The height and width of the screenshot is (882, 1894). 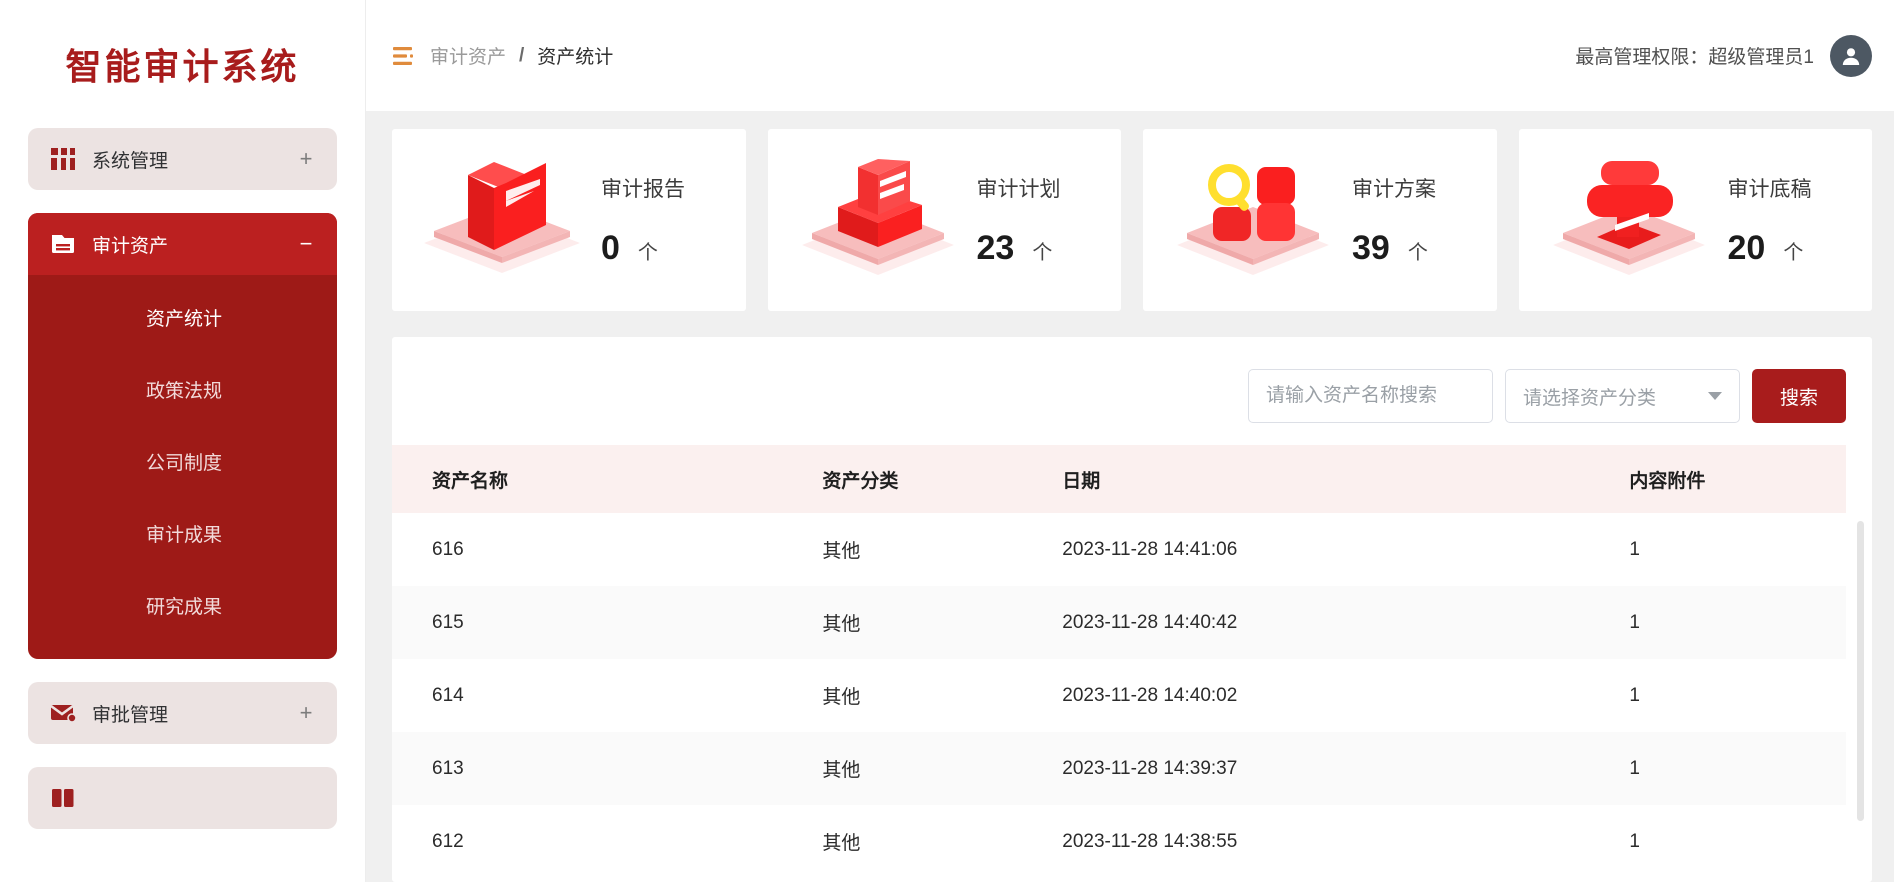 What do you see at coordinates (995, 247) in the screenshot?
I see `stat-card-value: 23` at bounding box center [995, 247].